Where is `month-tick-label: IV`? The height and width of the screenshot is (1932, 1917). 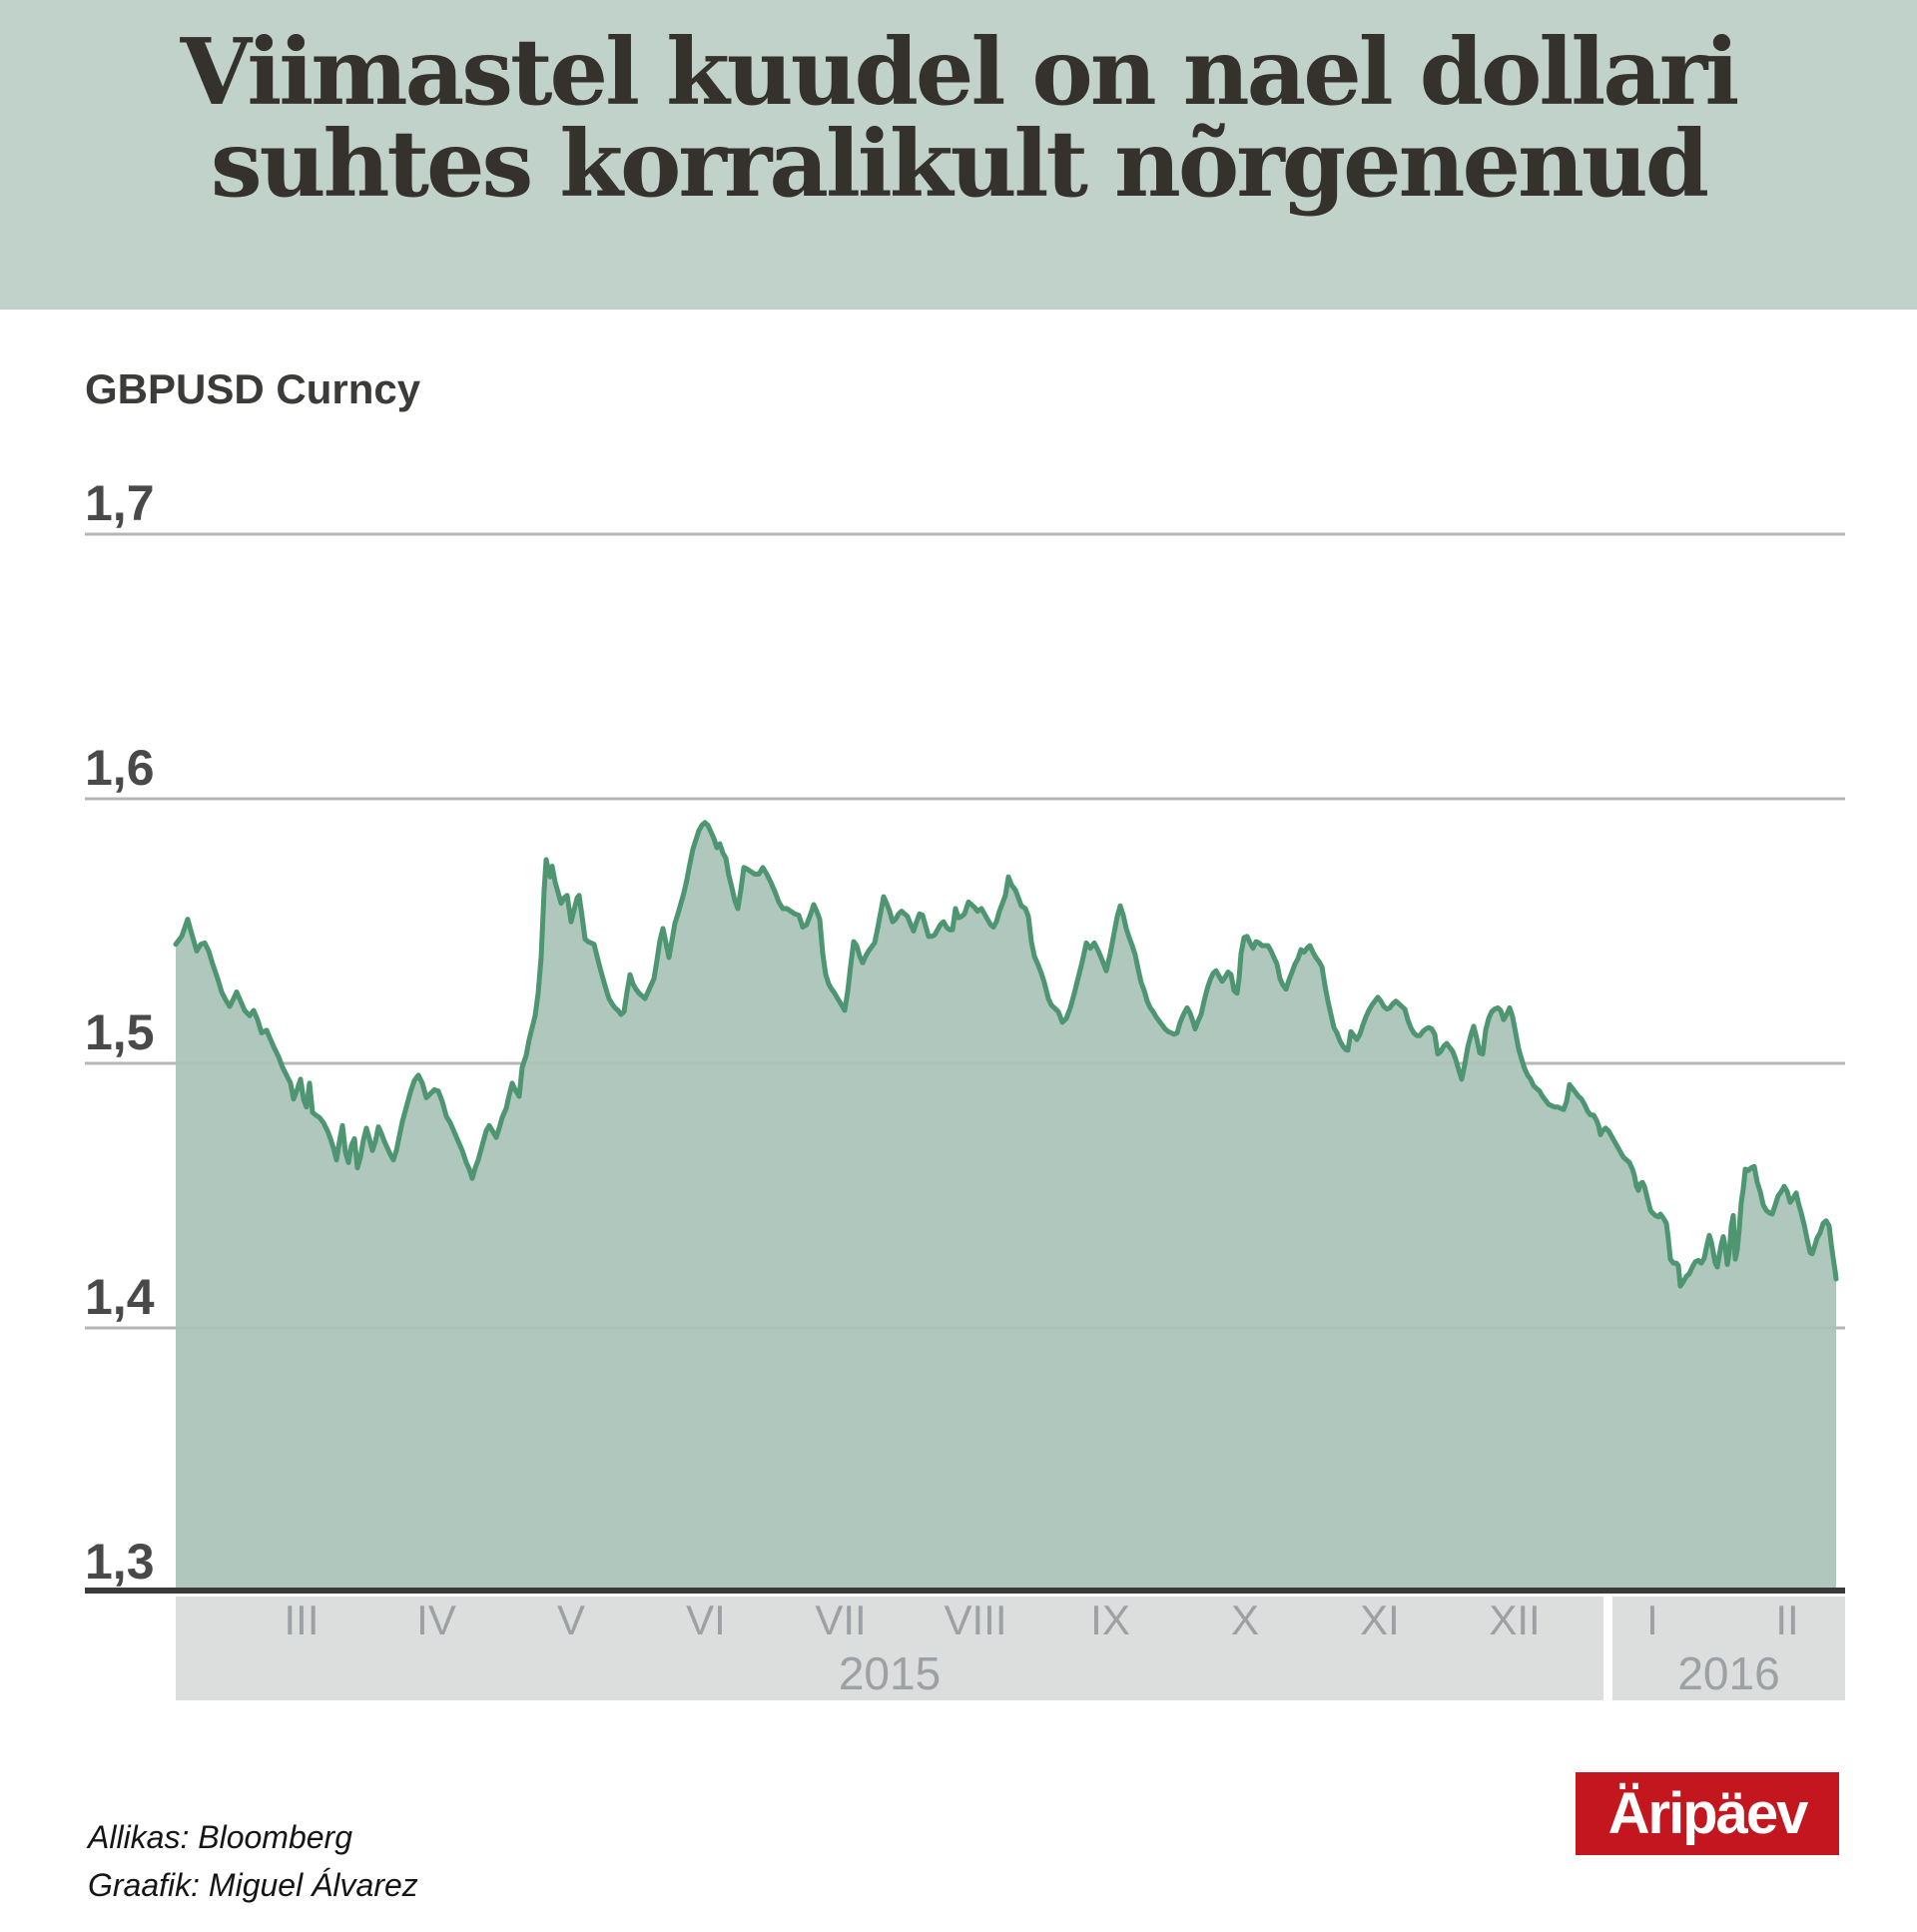
month-tick-label: IV is located at coordinates (436, 1620).